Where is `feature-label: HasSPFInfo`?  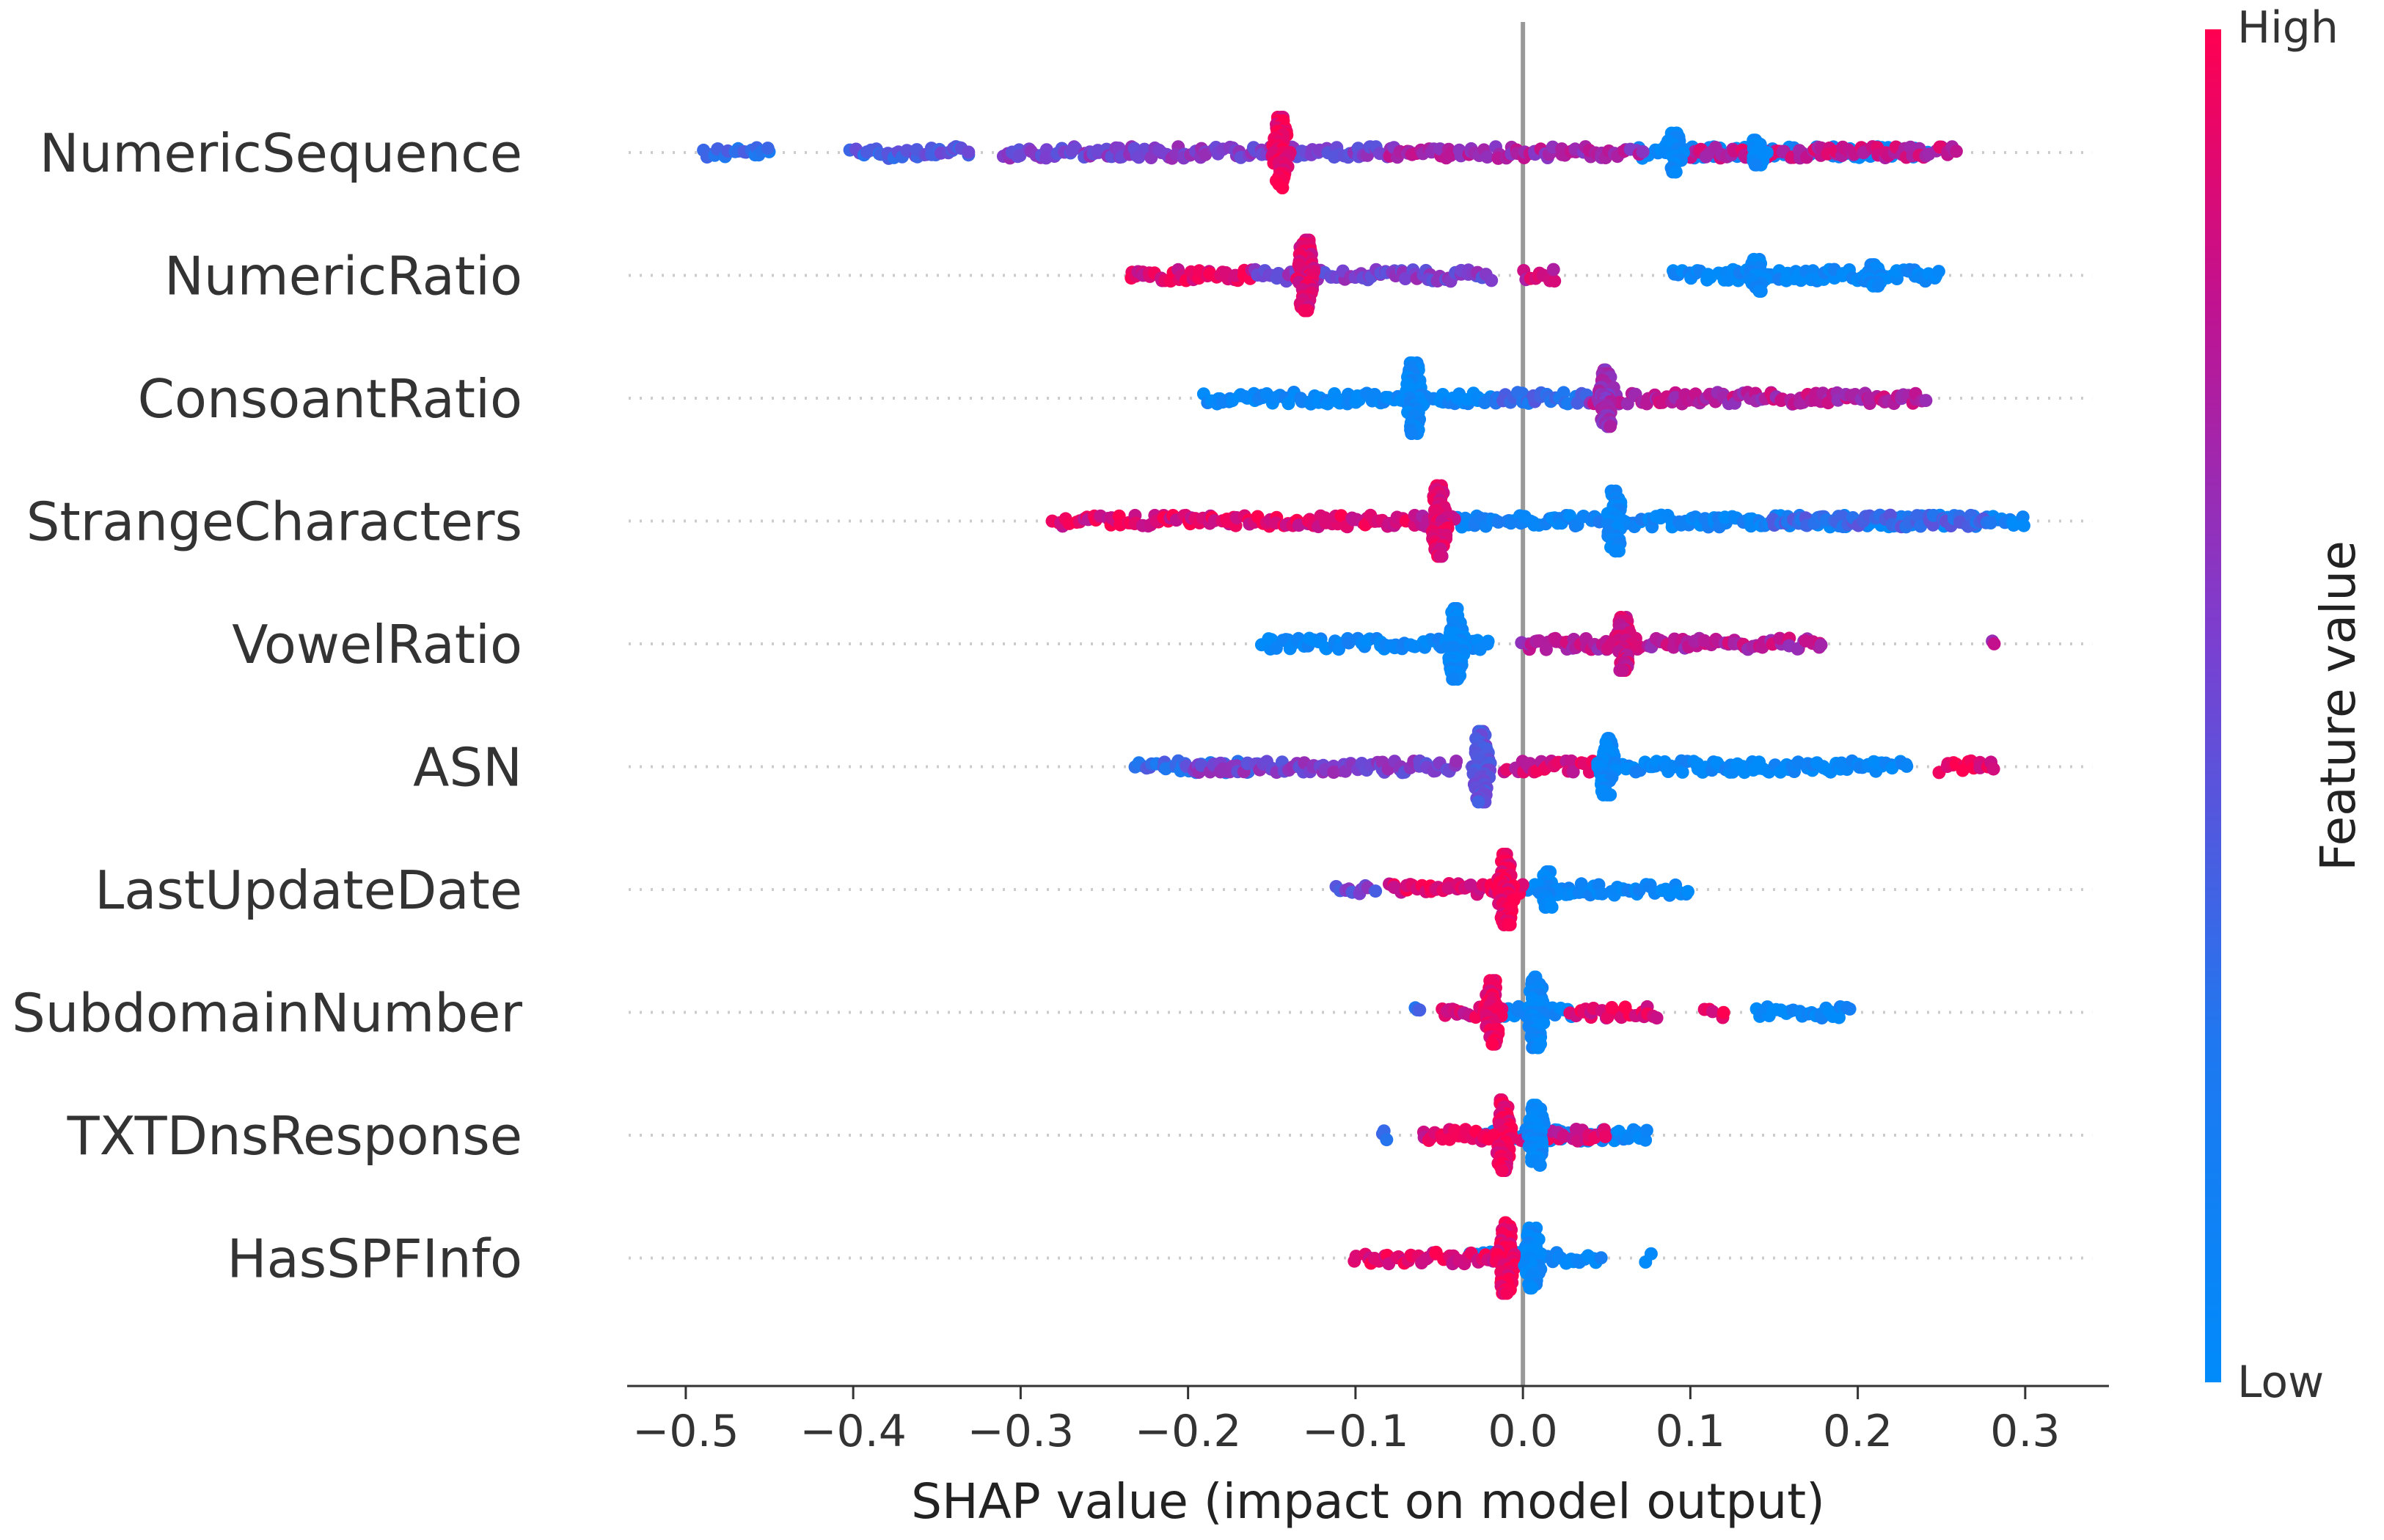
feature-label: HasSPFInfo is located at coordinates (375, 1259).